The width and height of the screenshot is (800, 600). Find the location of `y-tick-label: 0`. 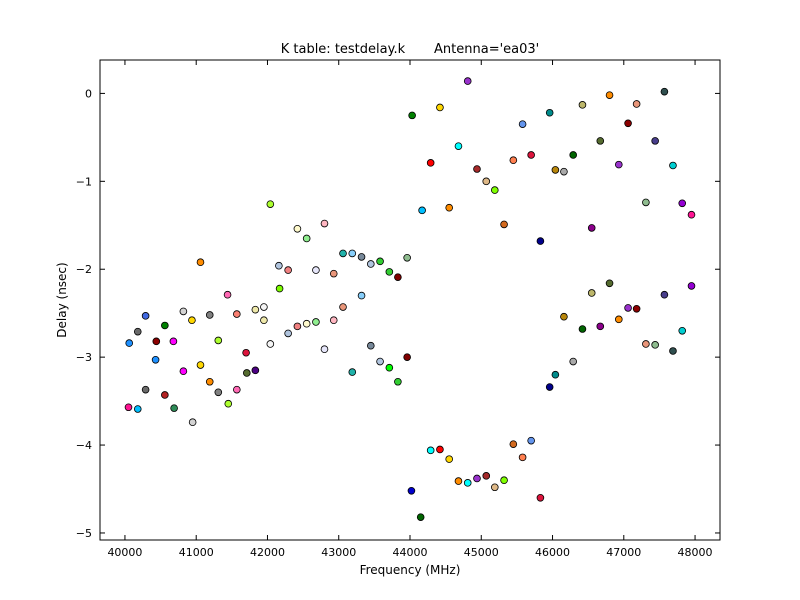

y-tick-label: 0 is located at coordinates (88, 93).